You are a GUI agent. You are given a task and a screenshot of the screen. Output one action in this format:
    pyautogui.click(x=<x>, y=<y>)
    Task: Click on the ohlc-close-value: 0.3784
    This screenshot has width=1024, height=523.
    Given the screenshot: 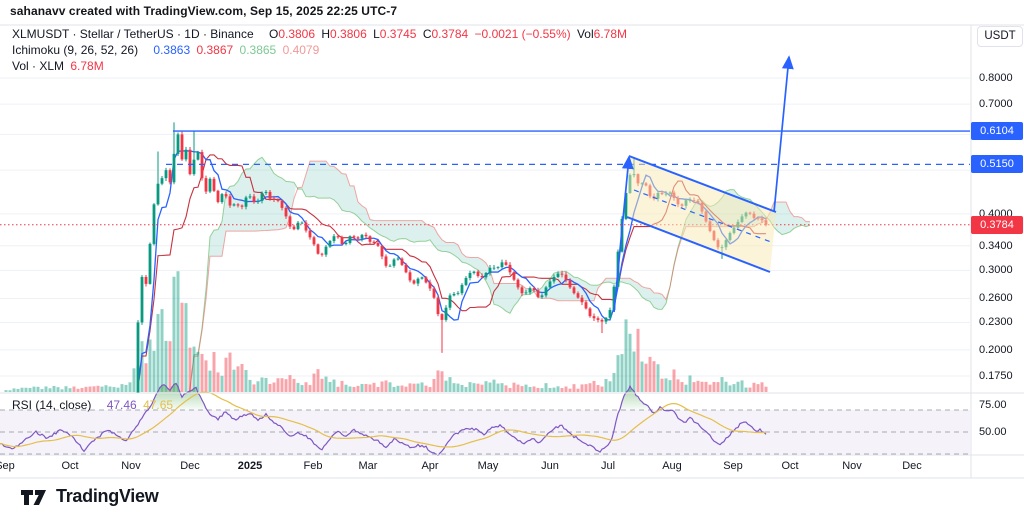 What is the action you would take?
    pyautogui.click(x=450, y=34)
    